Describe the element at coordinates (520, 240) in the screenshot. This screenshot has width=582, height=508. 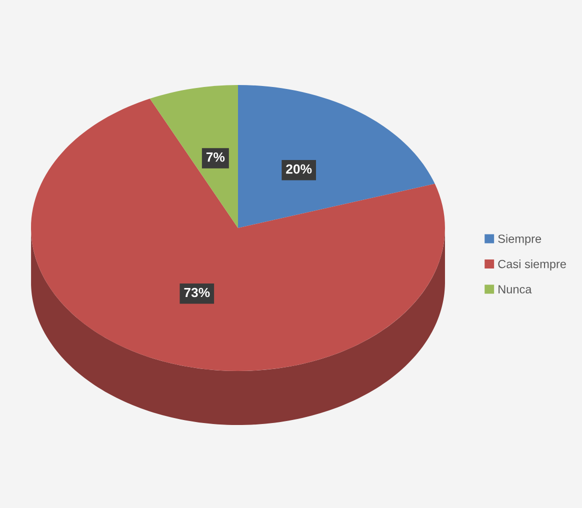
I see `legend-label: Siempre` at that location.